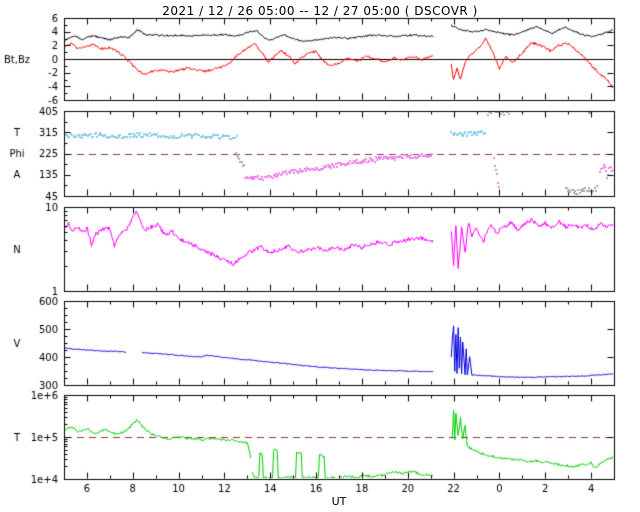  Describe the element at coordinates (339, 501) in the screenshot. I see `x-axis-label: UT` at that location.